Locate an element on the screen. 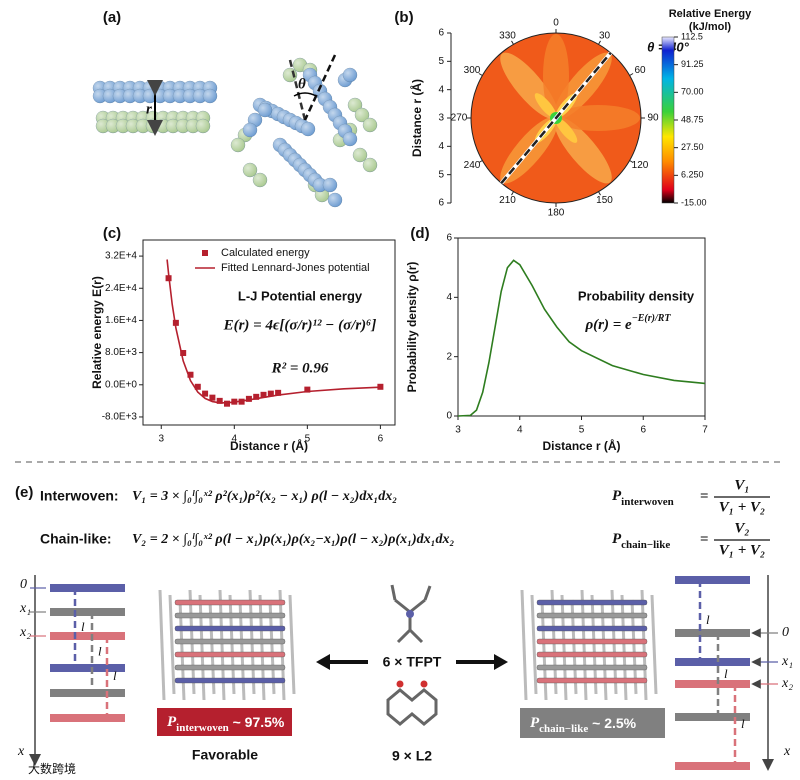 Image resolution: width=800 pixels, height=780 pixels. angle-tick-label: 270 is located at coordinates (459, 118).